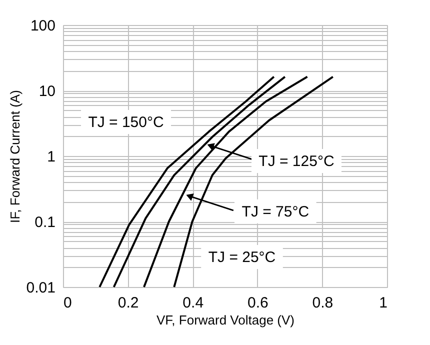 The image size is (430, 345). Describe the element at coordinates (323, 303) in the screenshot. I see `x-tick-label: 0.8` at that location.